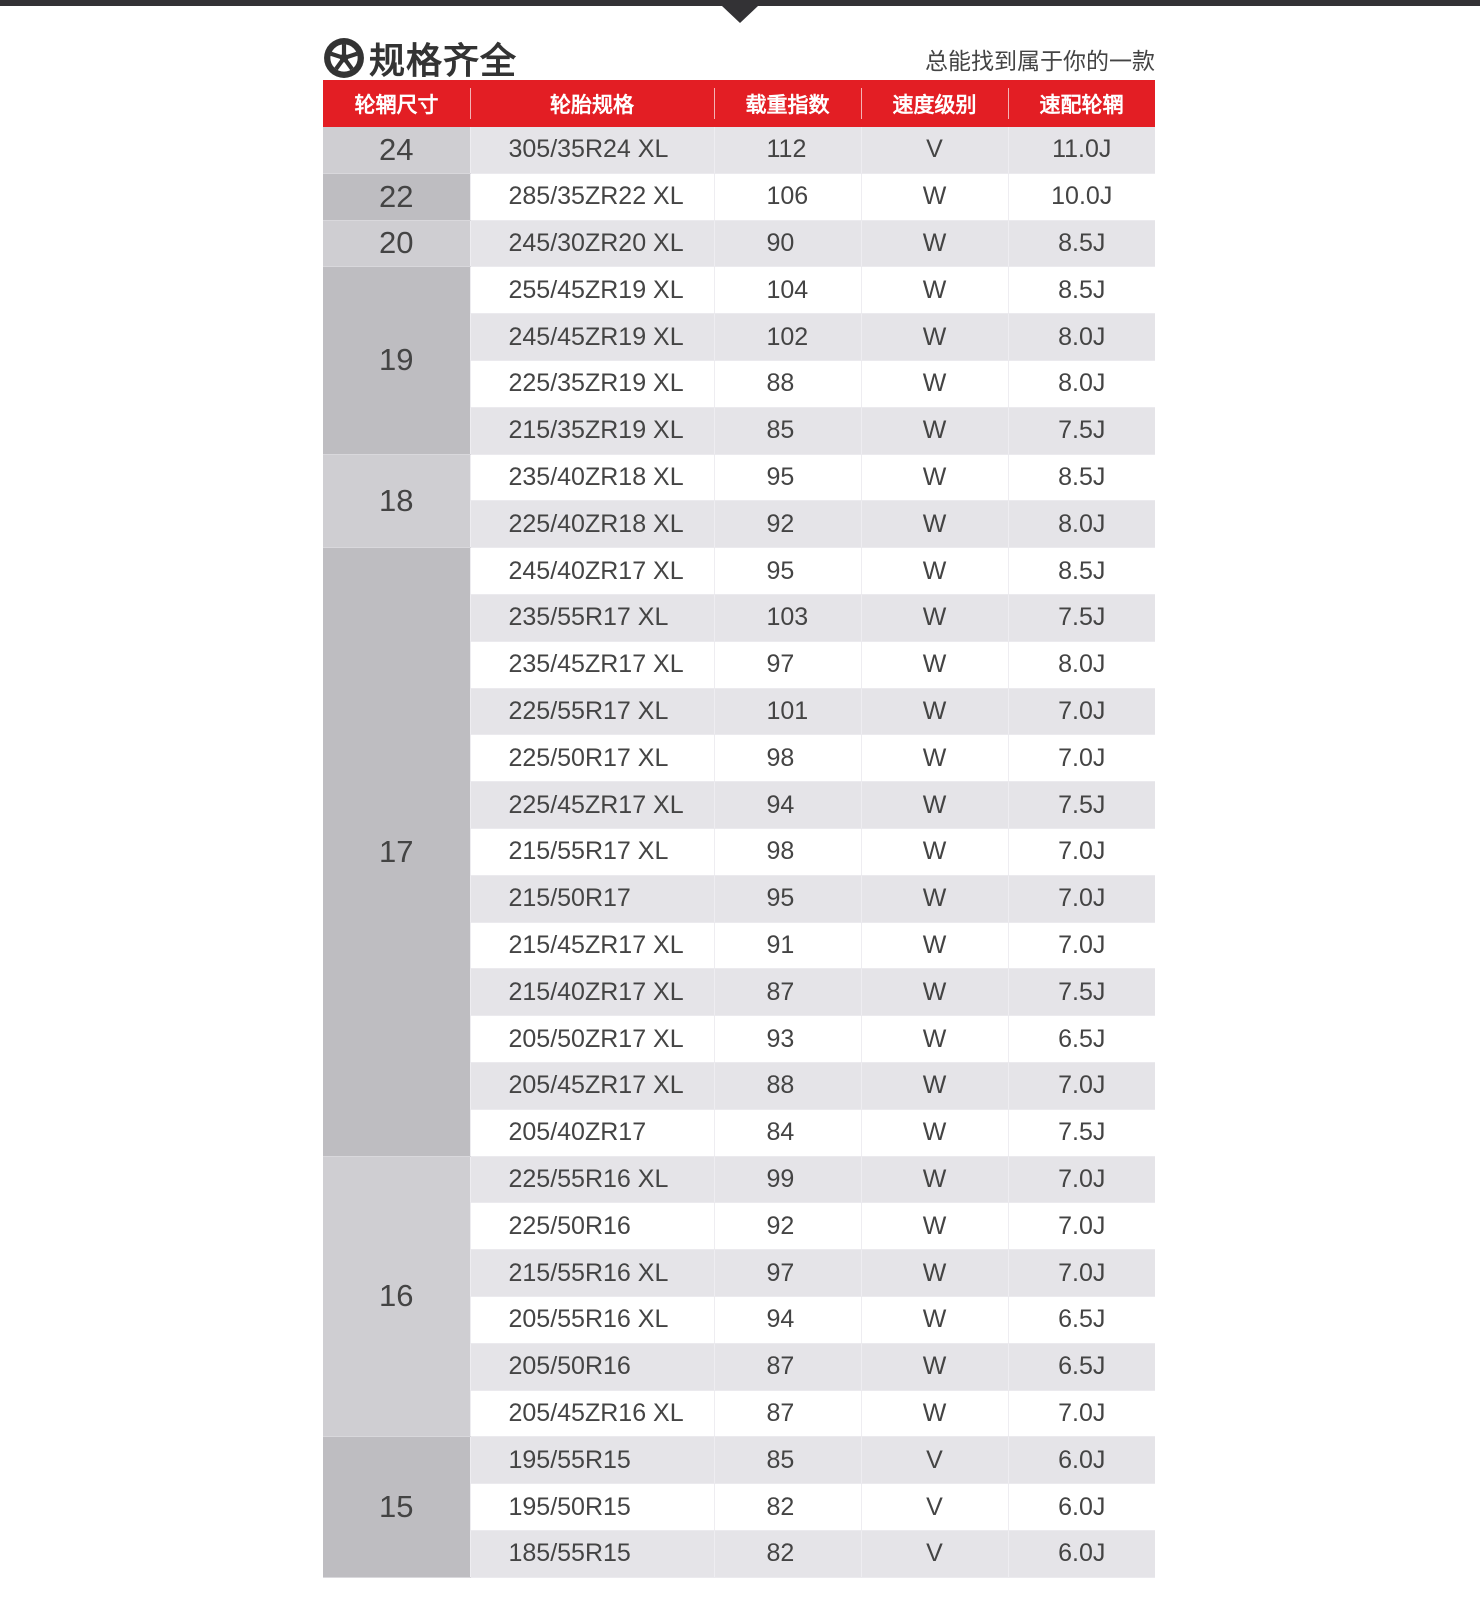 The image size is (1480, 1600). I want to click on table-row: 235/55R17 XL 103 W 7.5J, so click(739, 618).